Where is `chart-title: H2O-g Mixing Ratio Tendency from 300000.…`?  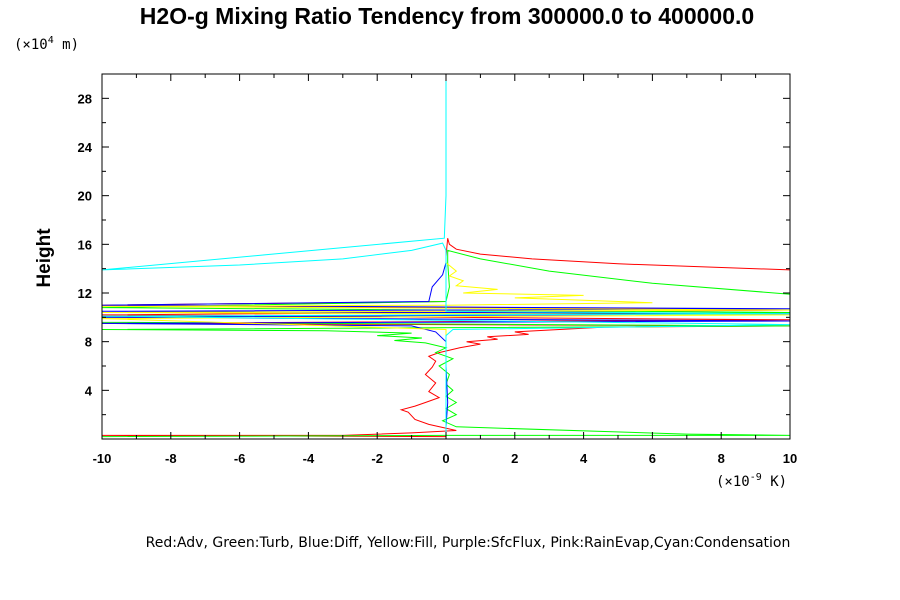
chart-title: H2O-g Mixing Ratio Tendency from 300000.… is located at coordinates (447, 16).